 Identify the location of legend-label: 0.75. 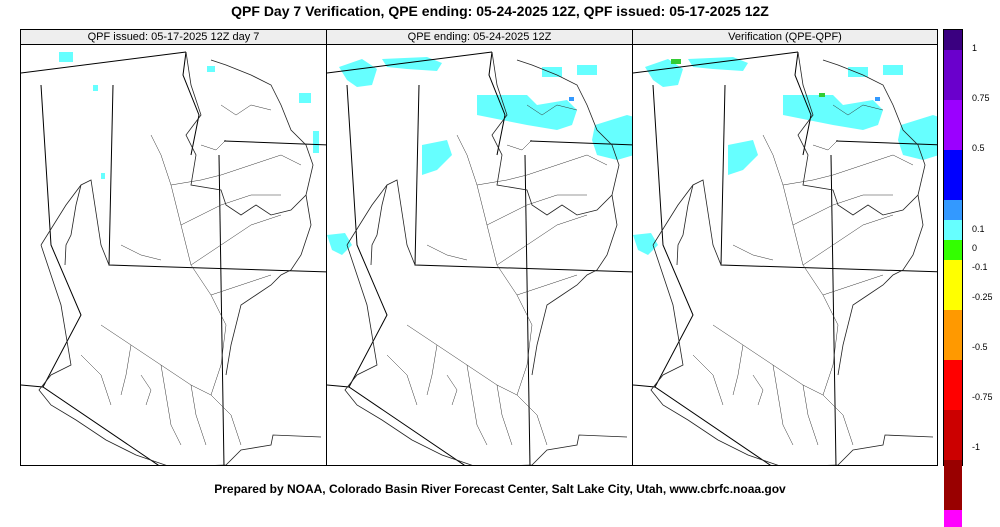
(981, 98).